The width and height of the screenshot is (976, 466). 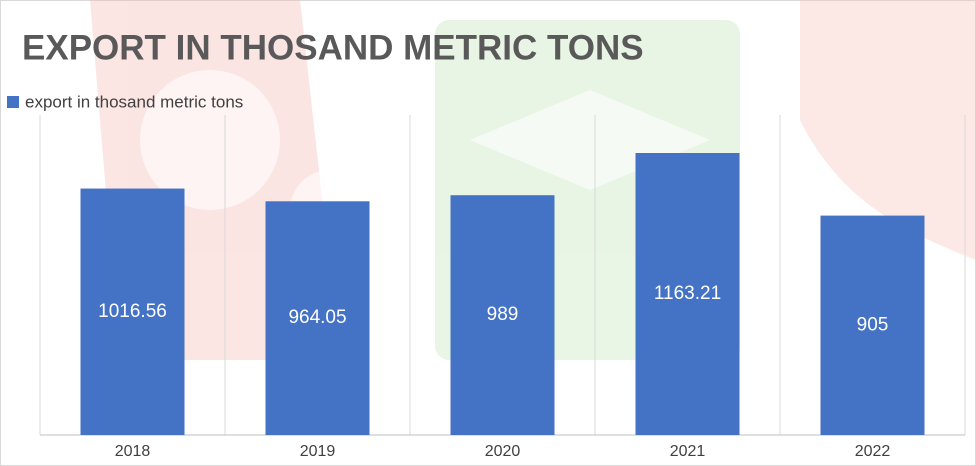 I want to click on data-label: 905, so click(x=873, y=324).